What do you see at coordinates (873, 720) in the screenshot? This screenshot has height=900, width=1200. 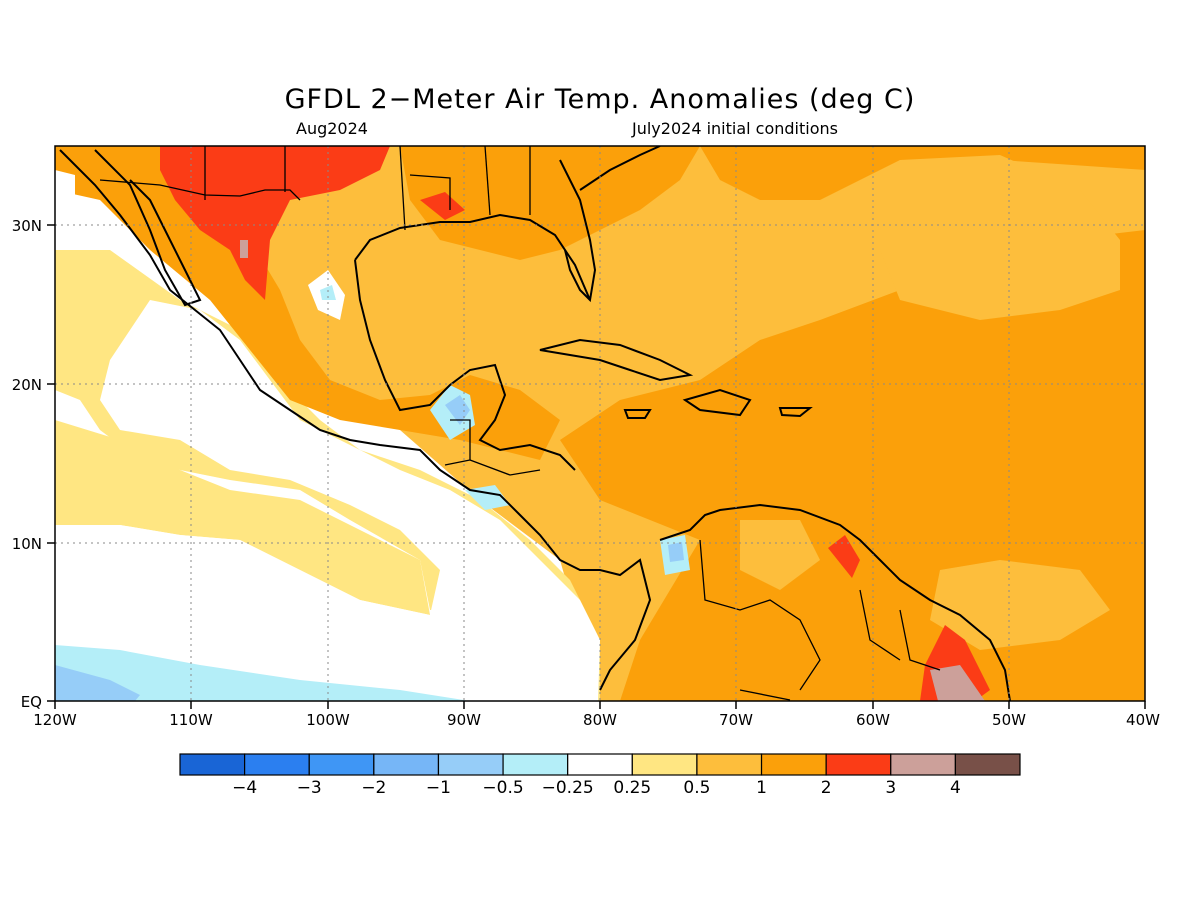 I see `lon-label: 60W` at bounding box center [873, 720].